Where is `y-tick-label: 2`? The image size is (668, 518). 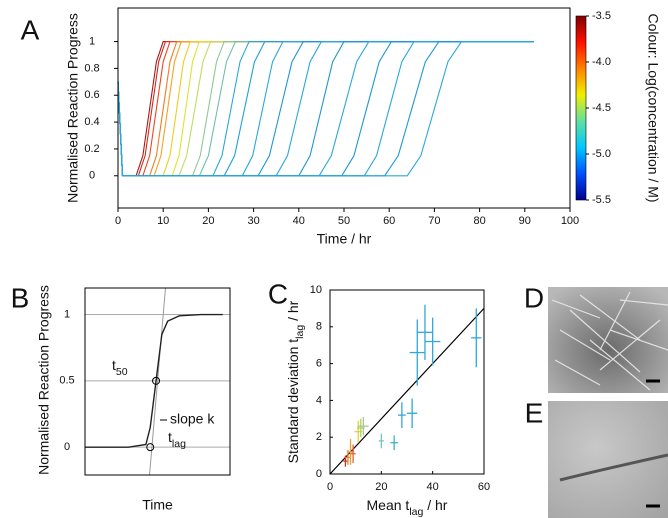
y-tick-label: 2 is located at coordinates (319, 437).